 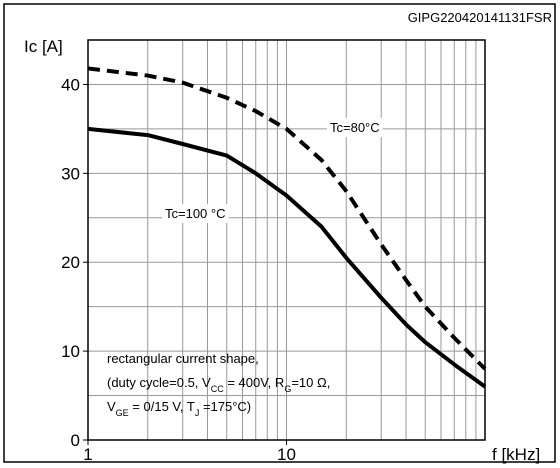 I want to click on x-axis-label: f [kHz], so click(x=516, y=454).